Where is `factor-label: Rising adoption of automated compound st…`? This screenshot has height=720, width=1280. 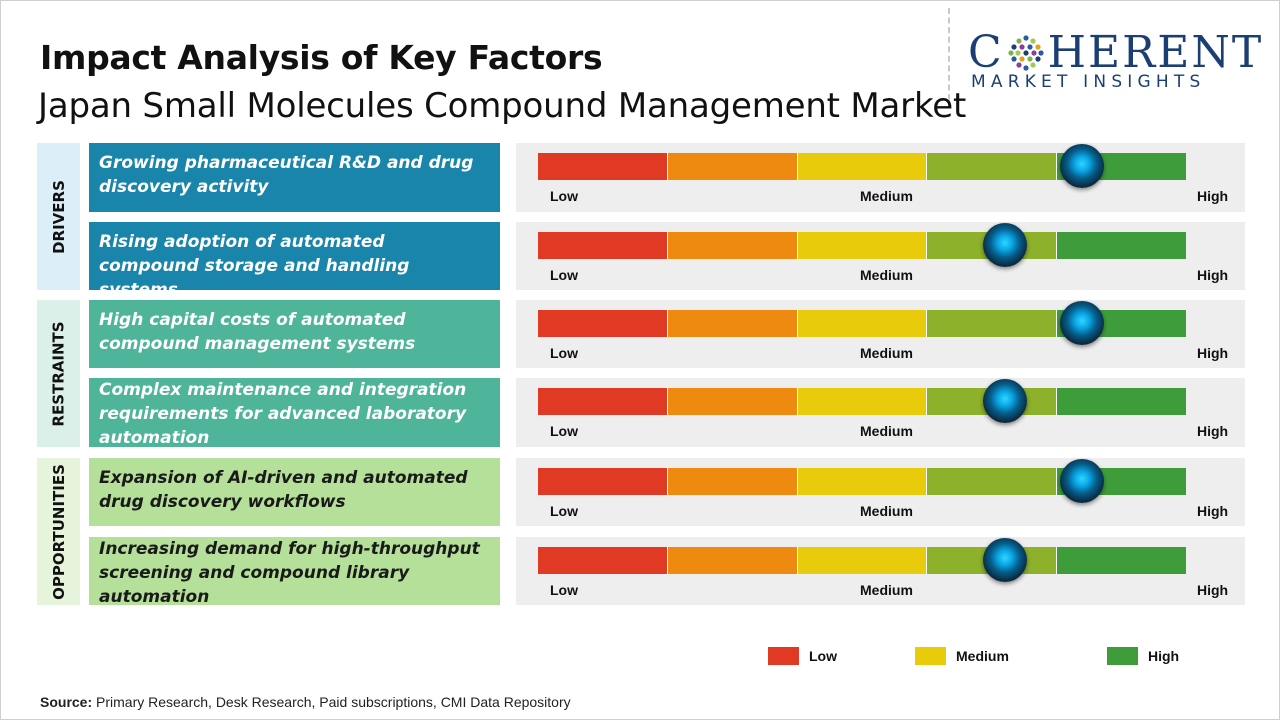 factor-label: Rising adoption of automated compound st… is located at coordinates (254, 266).